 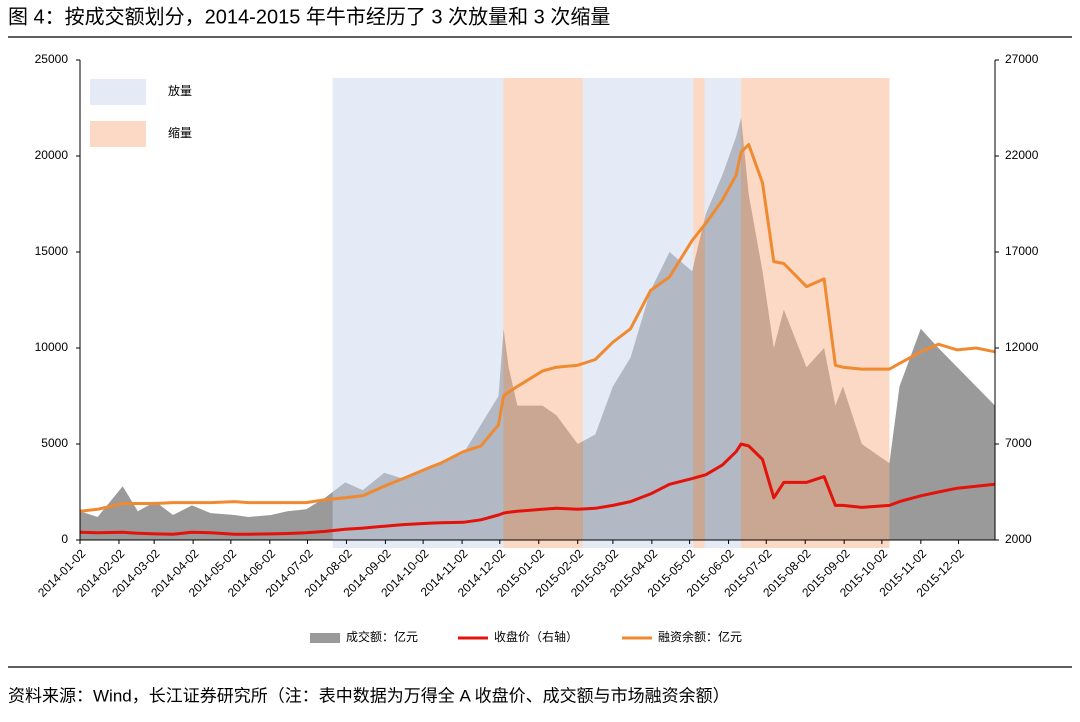 I want to click on series-line, so click(x=537, y=489).